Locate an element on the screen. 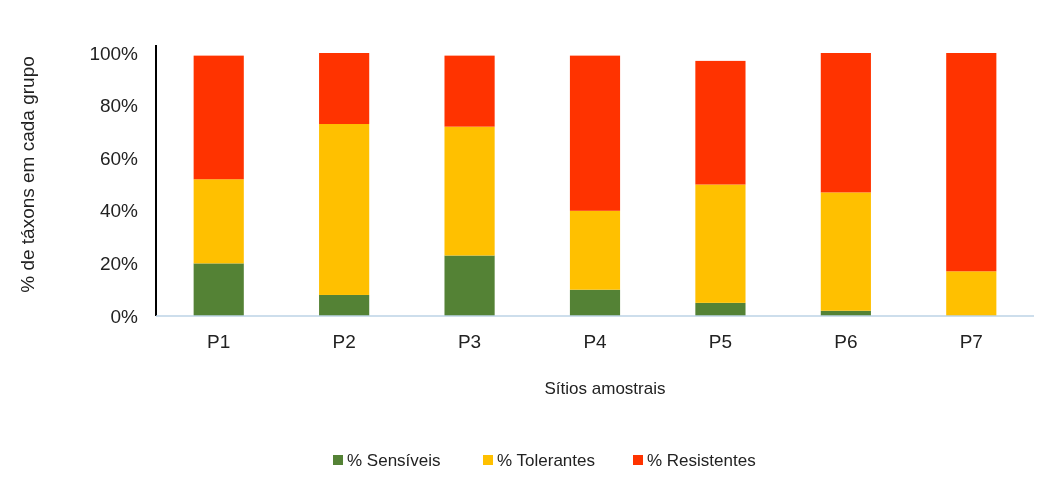 The width and height of the screenshot is (1056, 489). y-tick-label: 80% is located at coordinates (119, 106).